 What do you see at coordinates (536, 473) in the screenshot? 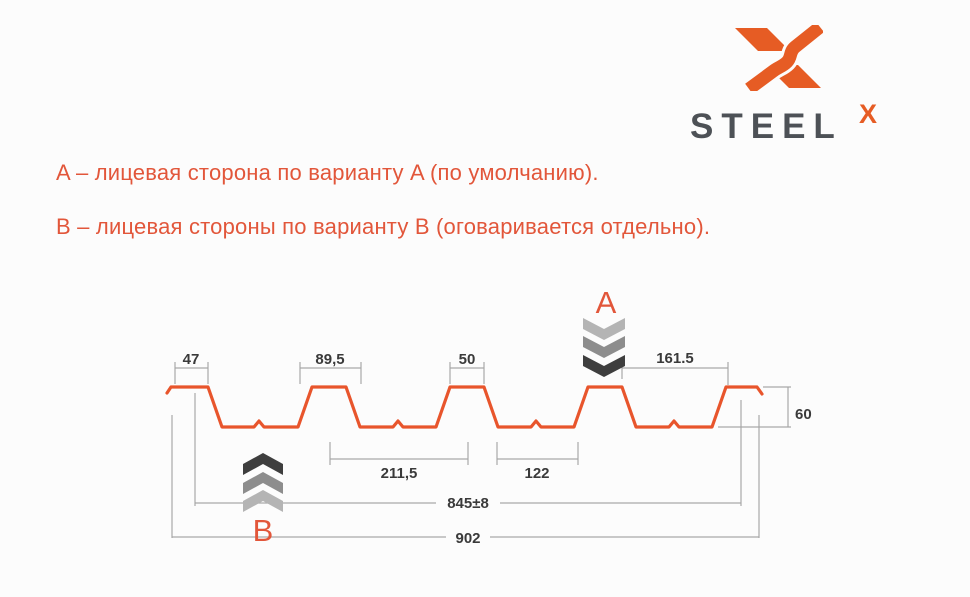
I see `dim-122-label: 122` at bounding box center [536, 473].